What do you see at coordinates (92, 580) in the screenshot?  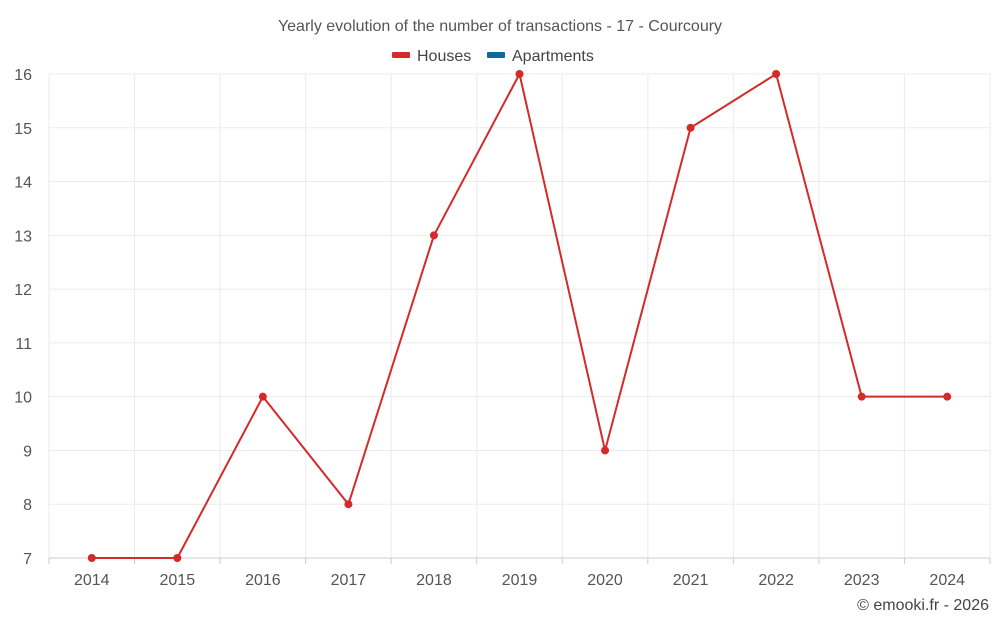 I see `x-tick-label: 2014` at bounding box center [92, 580].